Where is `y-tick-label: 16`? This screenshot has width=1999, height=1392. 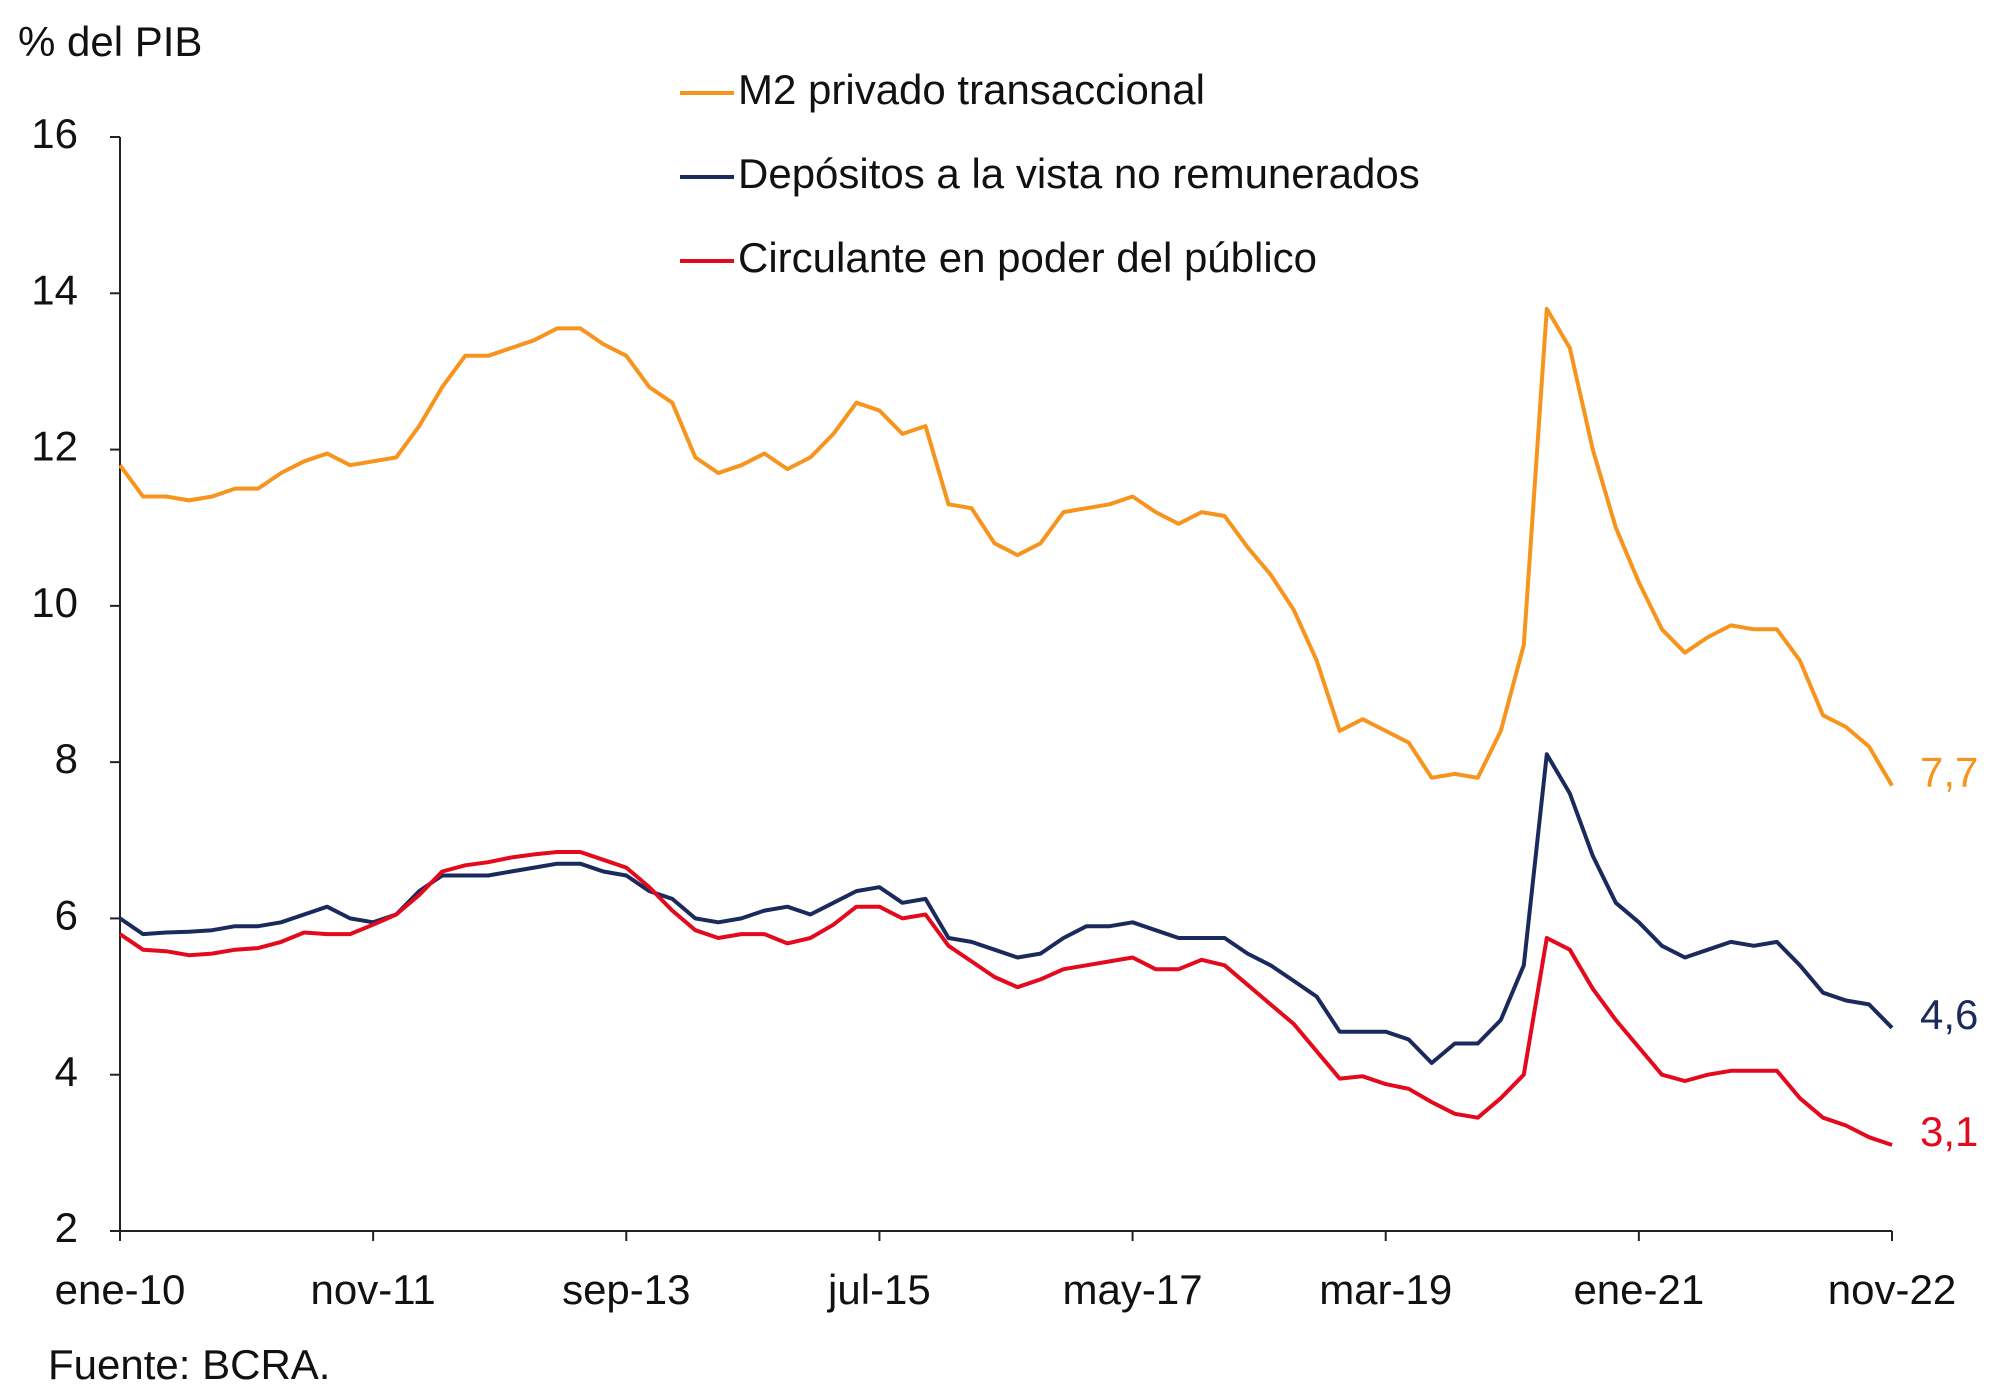 y-tick-label: 16 is located at coordinates (54, 133).